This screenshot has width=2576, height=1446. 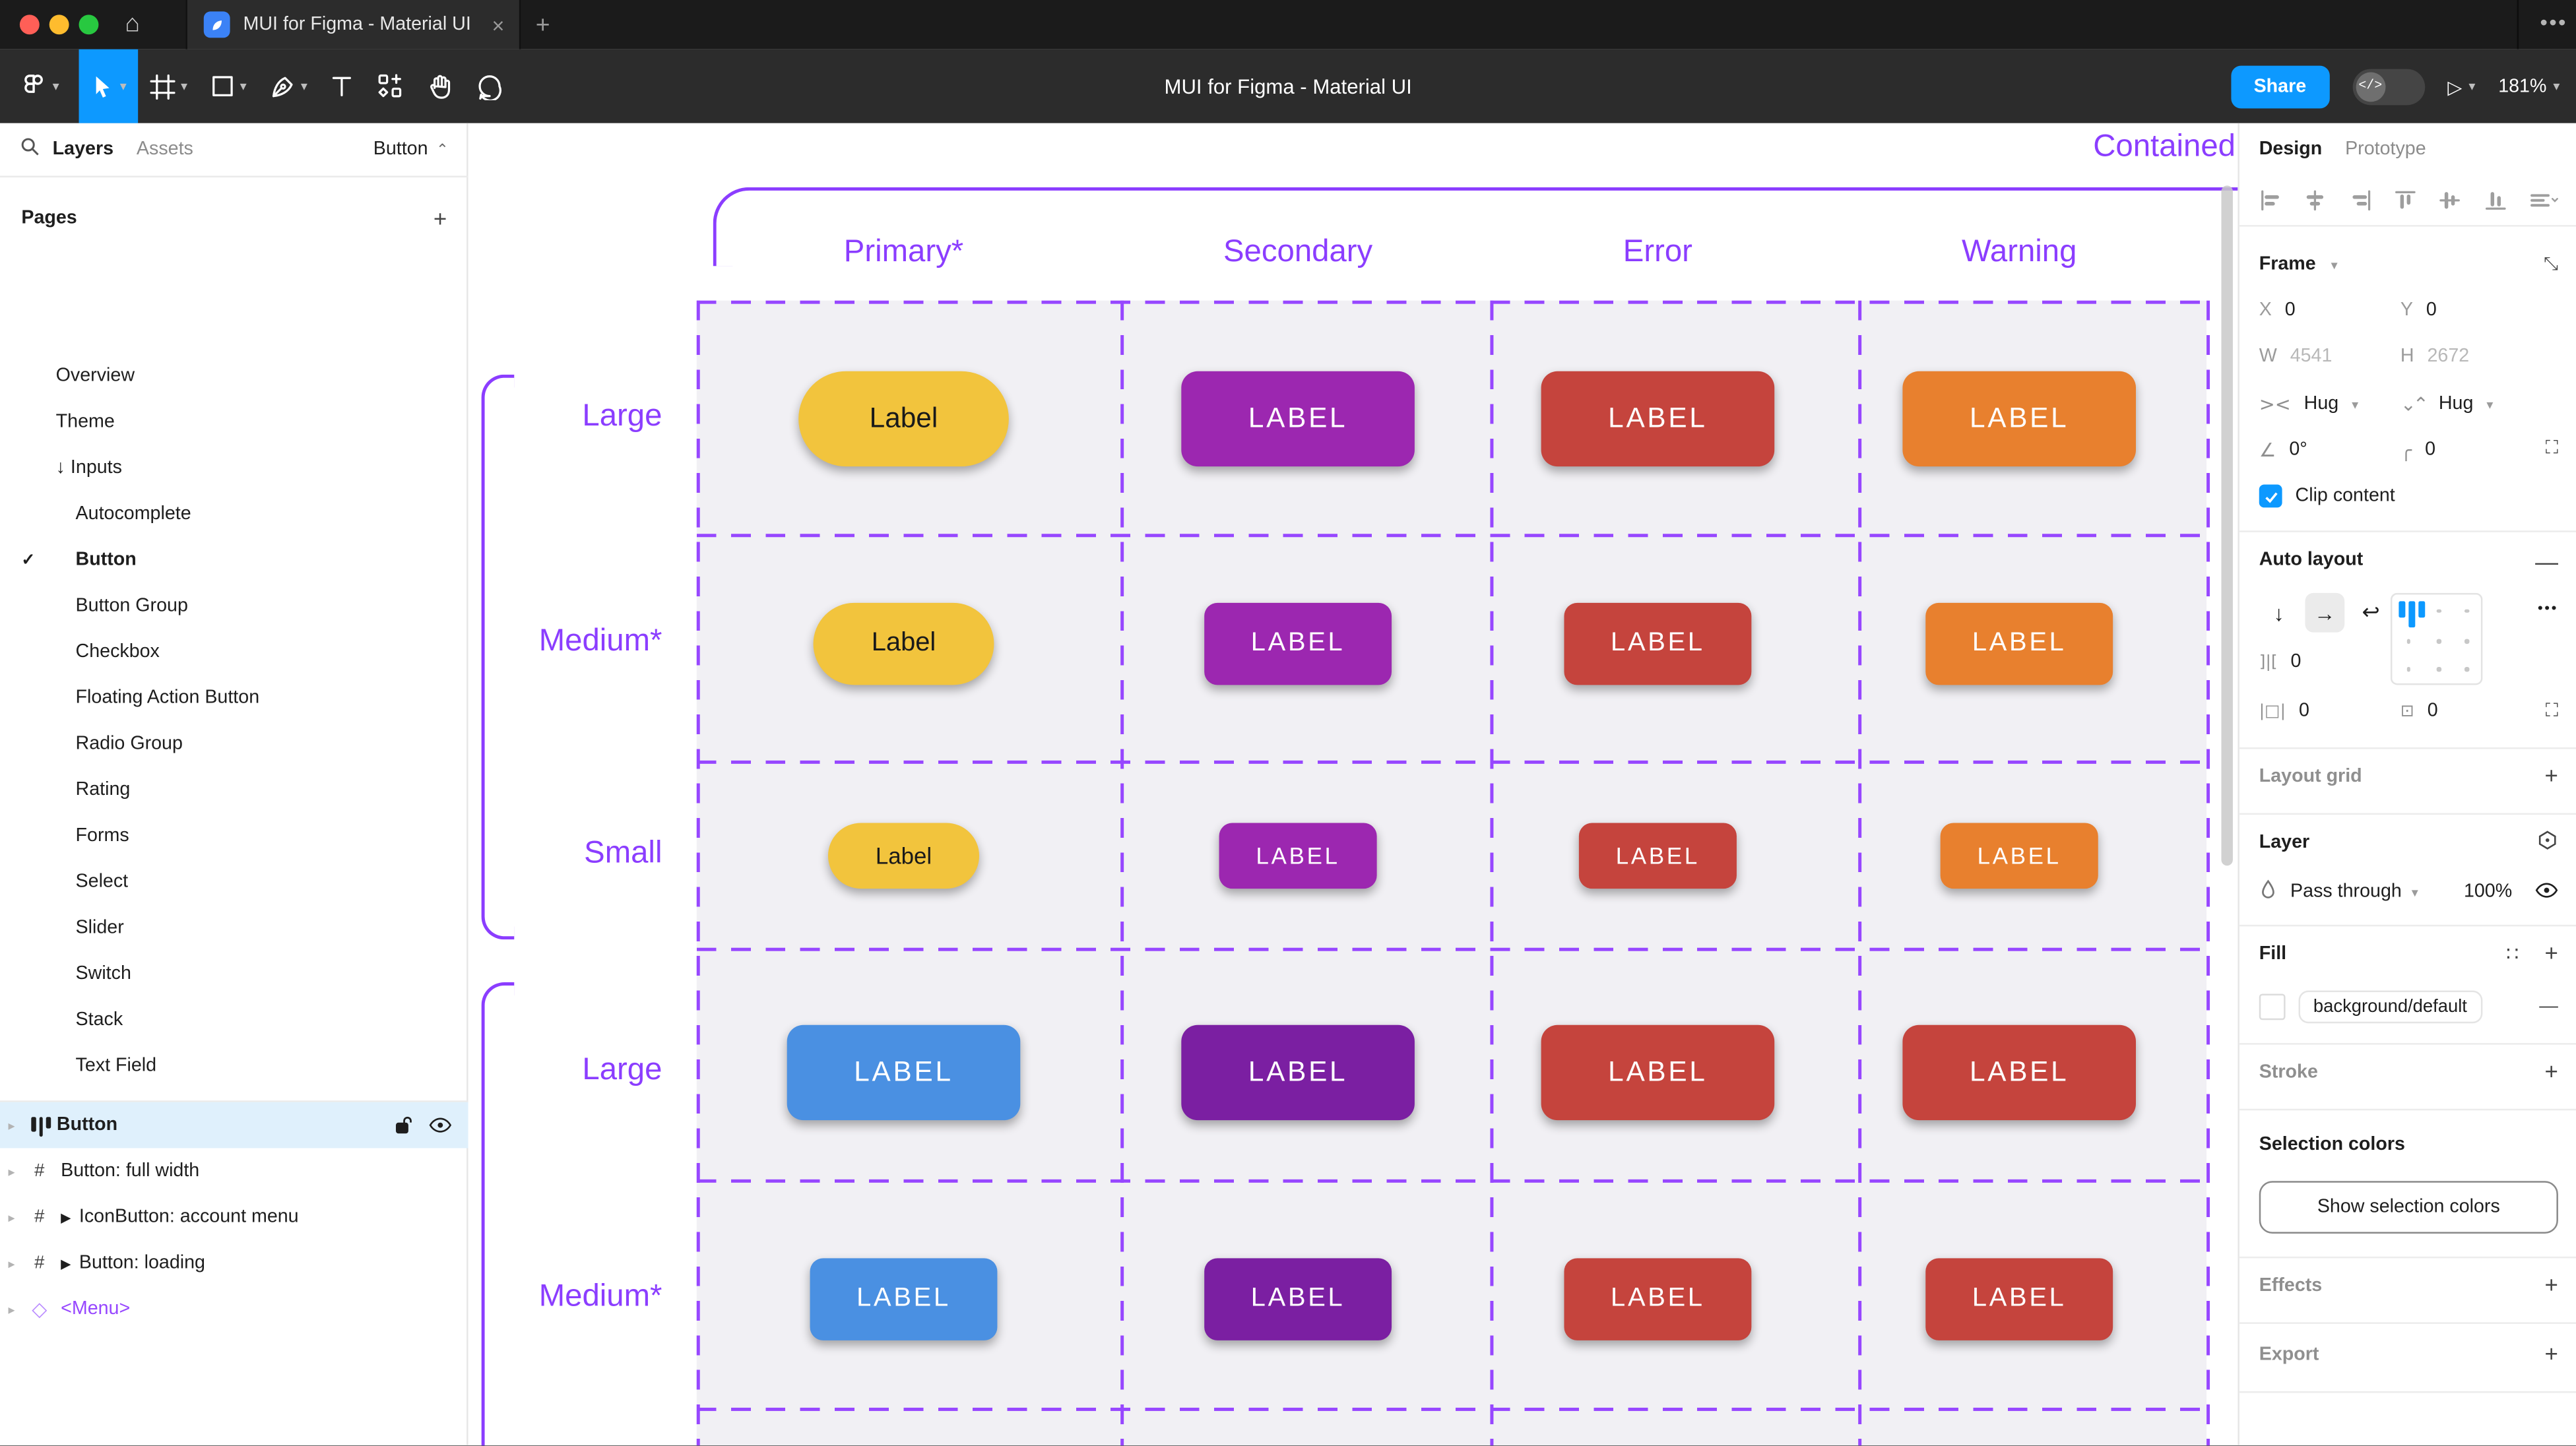 What do you see at coordinates (403, 1125) in the screenshot?
I see `unlock-icon` at bounding box center [403, 1125].